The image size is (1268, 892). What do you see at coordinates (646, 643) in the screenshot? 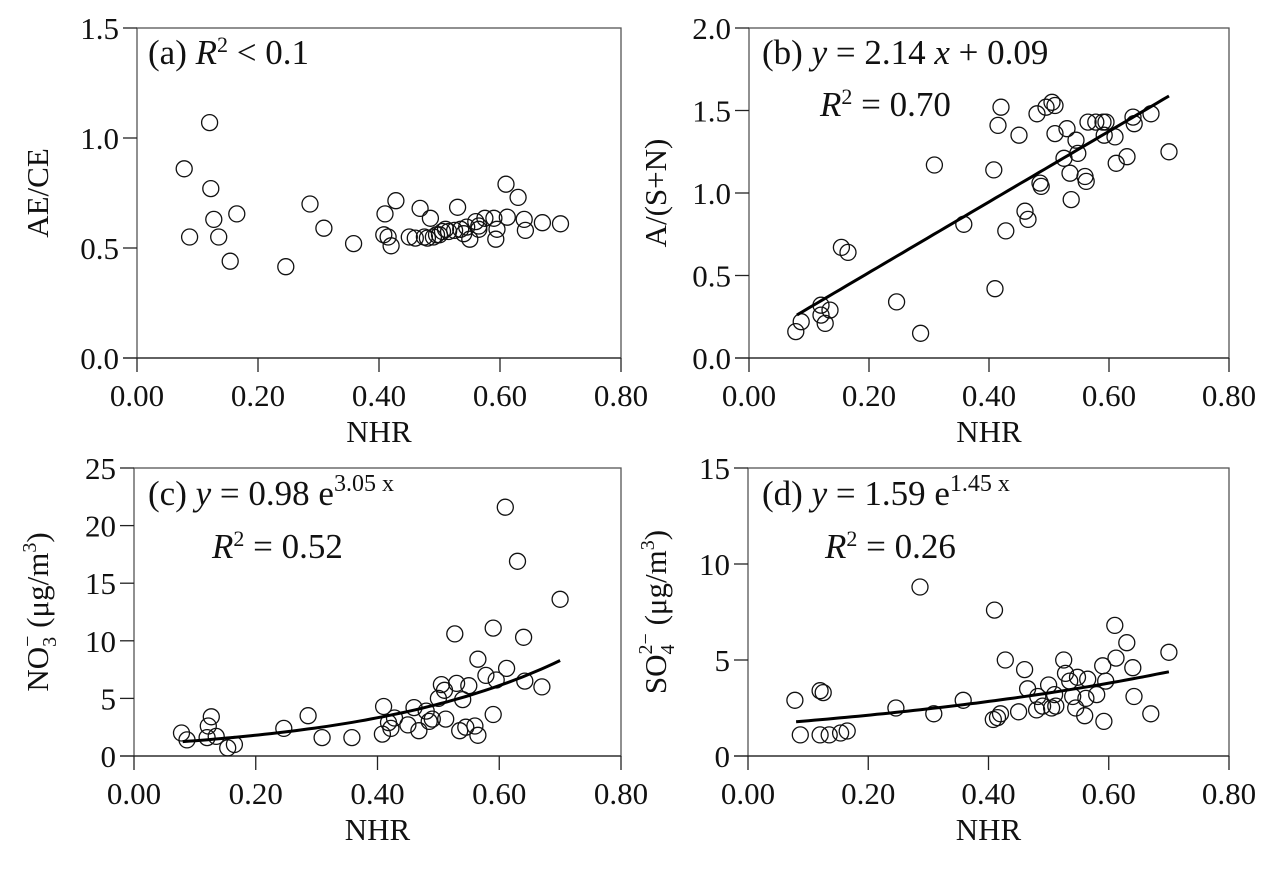
I see `ylabel-superscript: 2−` at bounding box center [646, 643].